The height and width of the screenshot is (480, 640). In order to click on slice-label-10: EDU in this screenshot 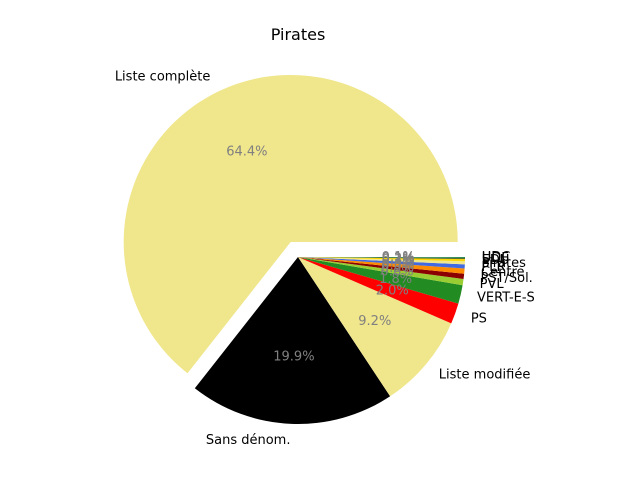, I will do `click(496, 260)`.